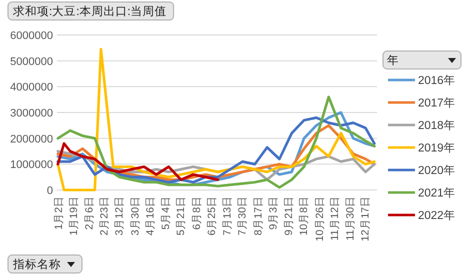 The image size is (470, 276). What do you see at coordinates (45, 264) in the screenshot?
I see `annotation: 指标名称` at bounding box center [45, 264].